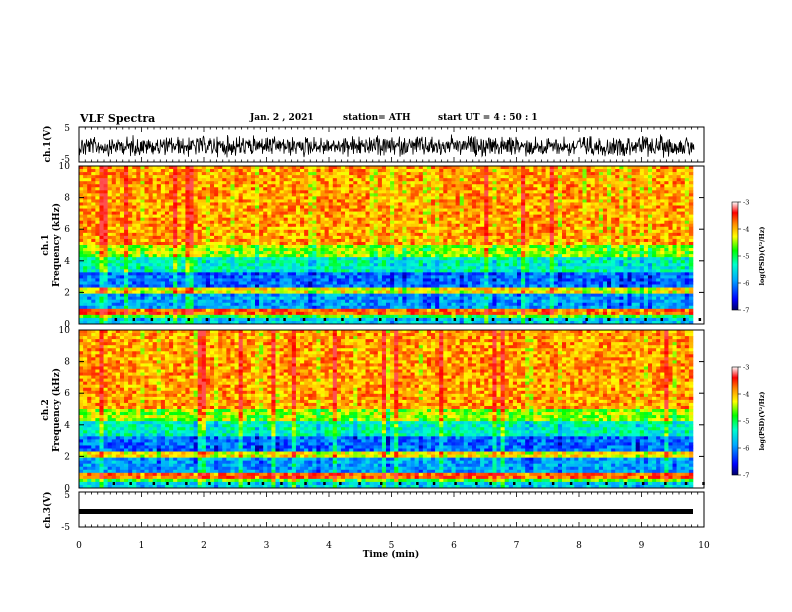 Image resolution: width=792 pixels, height=612 pixels. What do you see at coordinates (46, 244) in the screenshot?
I see `ch1-label: ch.1` at bounding box center [46, 244].